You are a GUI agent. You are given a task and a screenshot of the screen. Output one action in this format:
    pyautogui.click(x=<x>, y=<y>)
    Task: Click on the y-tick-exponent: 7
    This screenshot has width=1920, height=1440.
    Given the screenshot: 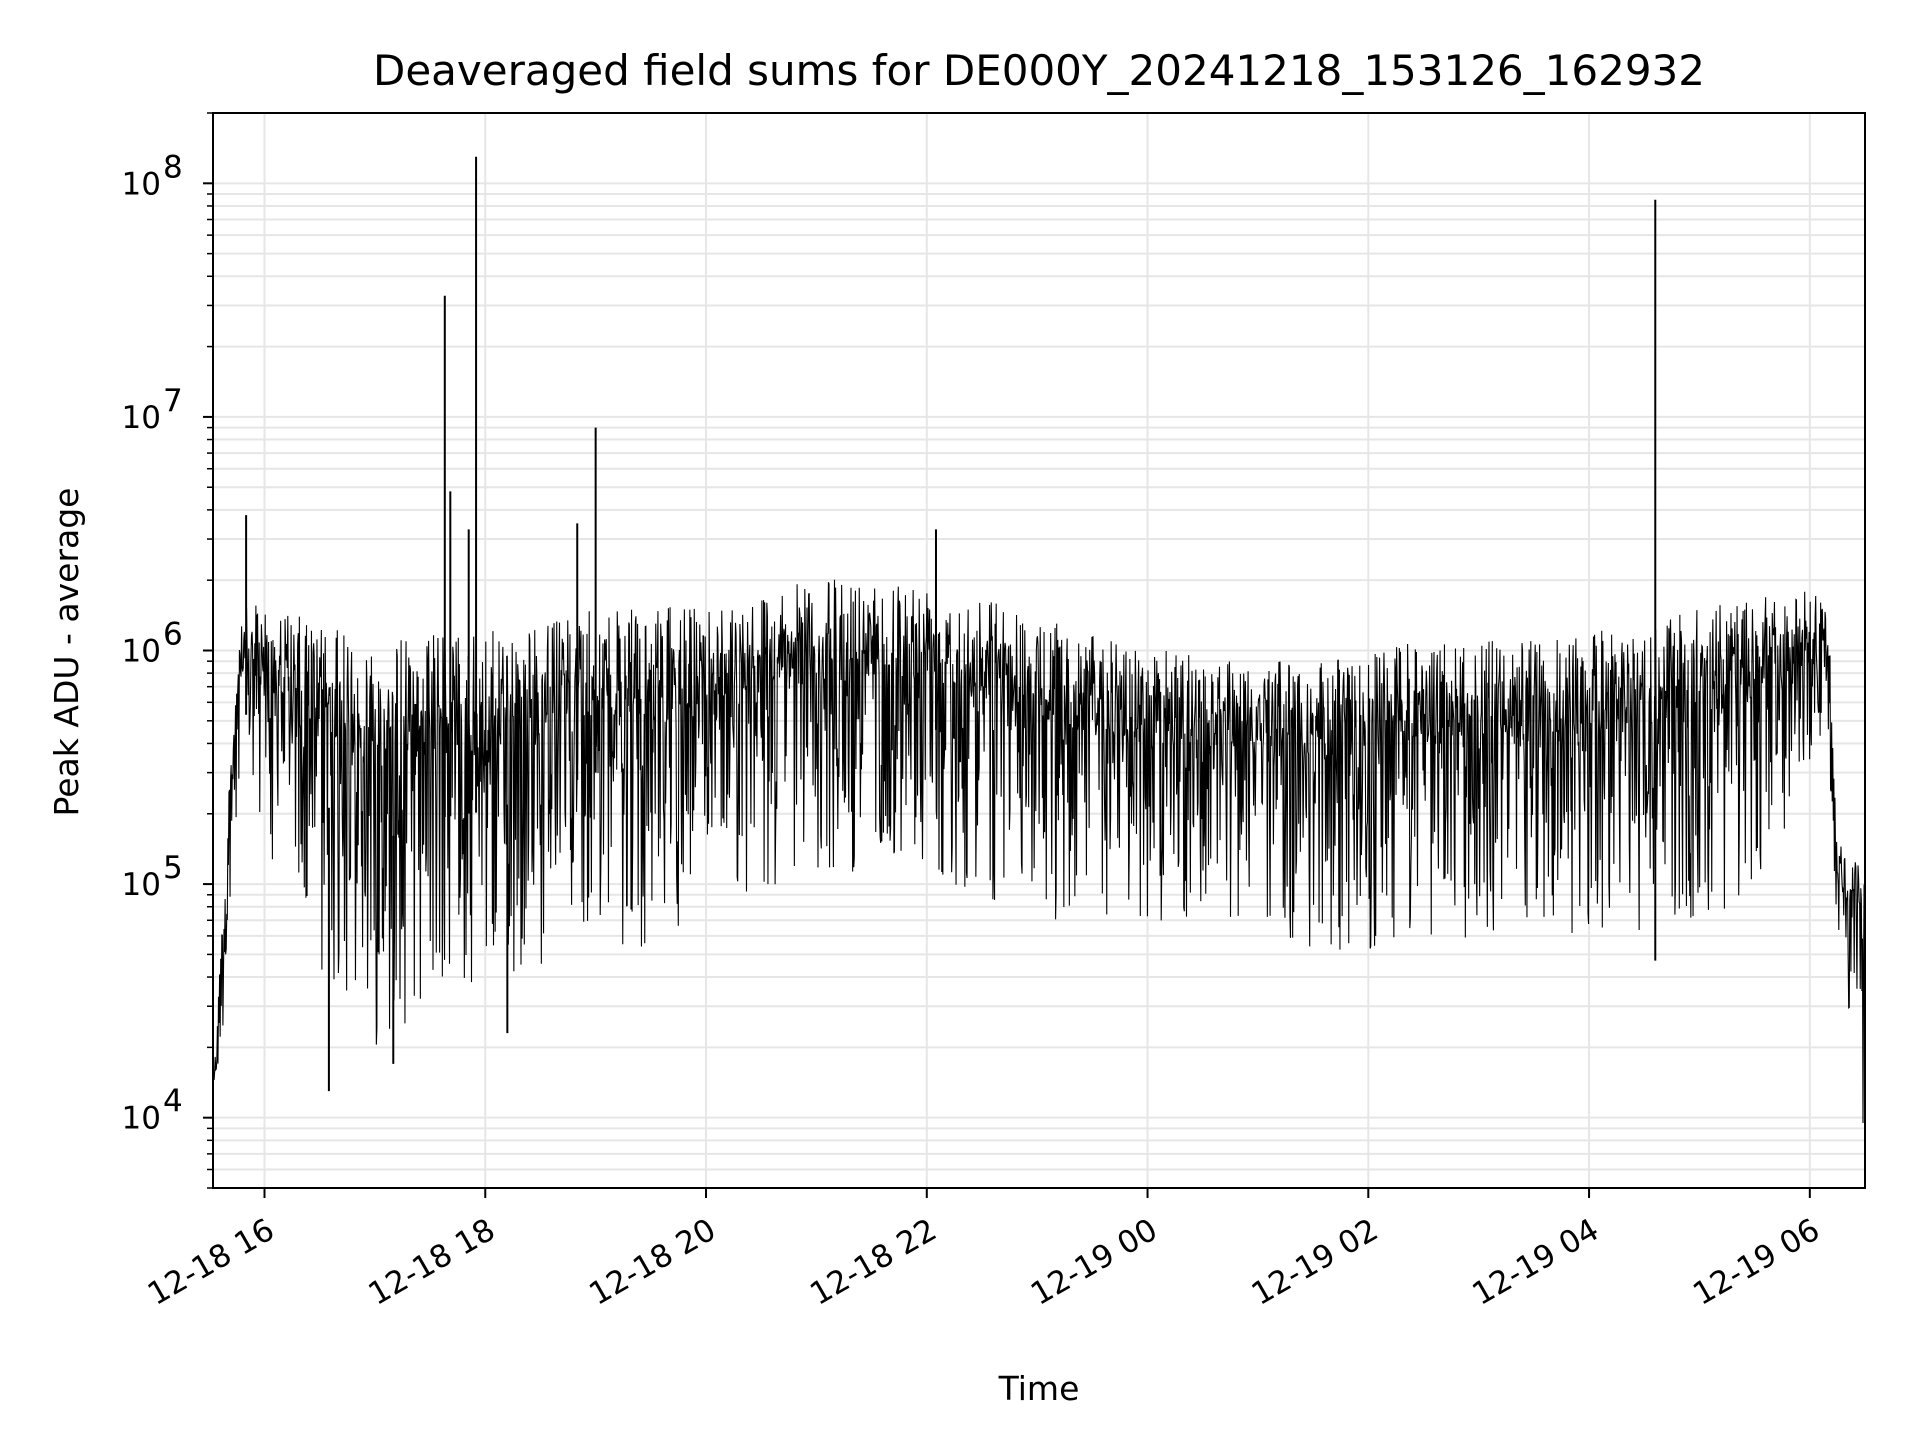 What is the action you would take?
    pyautogui.click(x=173, y=401)
    